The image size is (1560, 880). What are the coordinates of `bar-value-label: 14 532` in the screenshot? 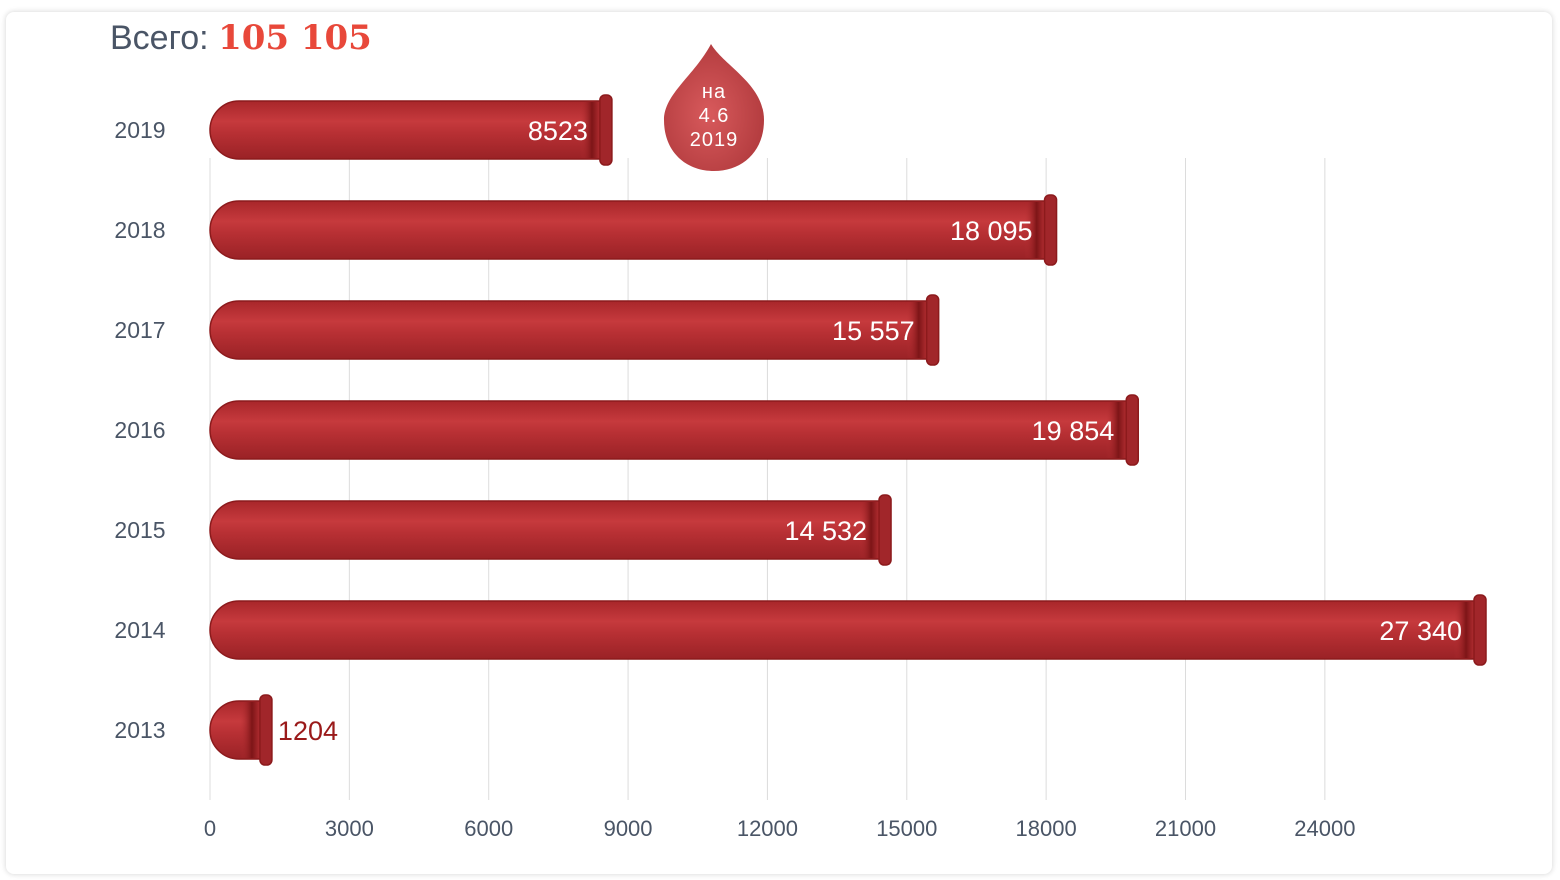 It's located at (825, 531).